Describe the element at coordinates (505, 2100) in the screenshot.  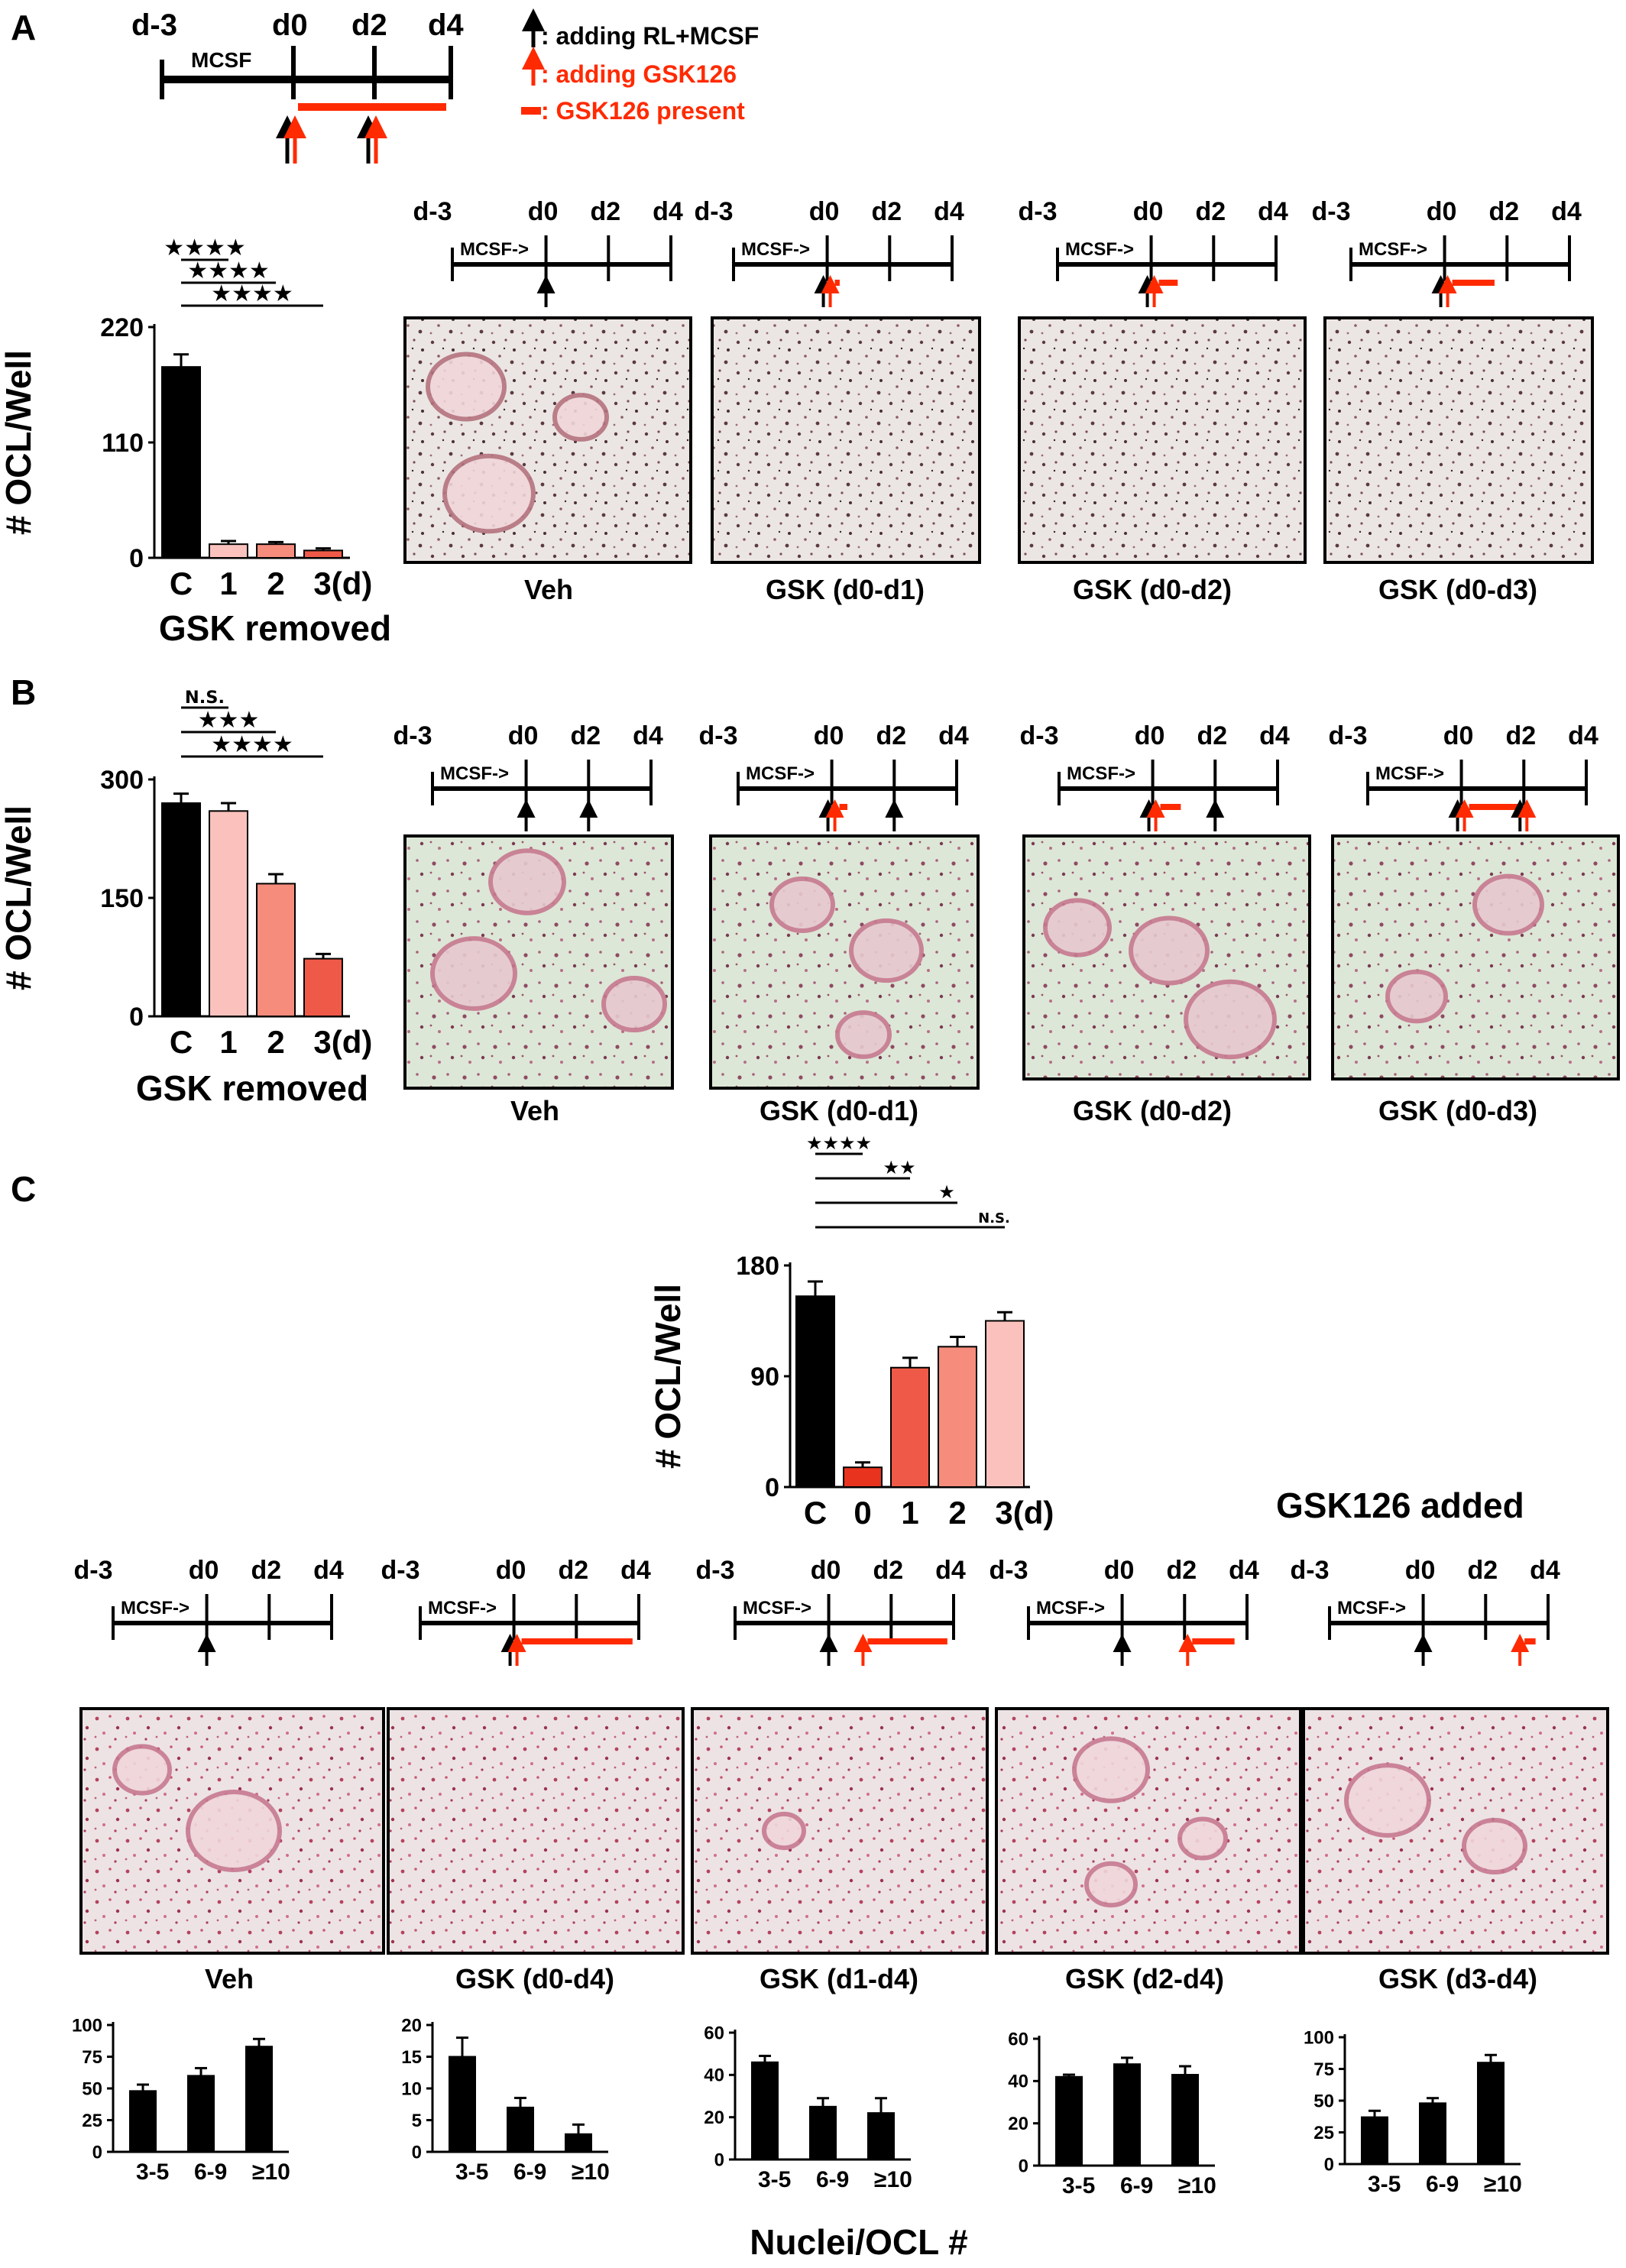
I see `chart-C-n2: 0 5 10 15 20 3-5 6-9 ≥10` at that location.